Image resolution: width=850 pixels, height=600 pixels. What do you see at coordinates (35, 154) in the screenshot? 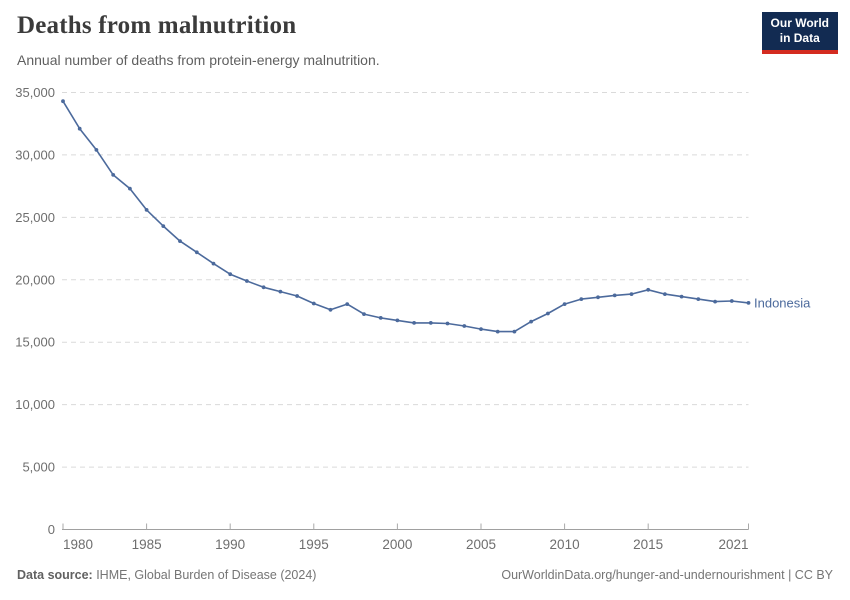
I see `y-tick-label: 30,000` at bounding box center [35, 154].